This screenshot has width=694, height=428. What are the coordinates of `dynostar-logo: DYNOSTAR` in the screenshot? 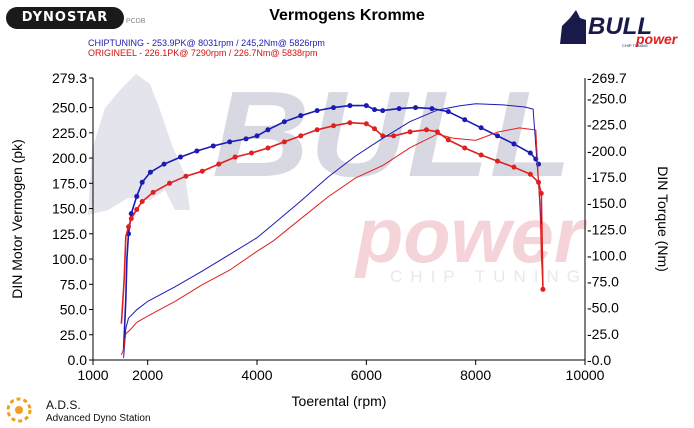 It's located at (65, 18).